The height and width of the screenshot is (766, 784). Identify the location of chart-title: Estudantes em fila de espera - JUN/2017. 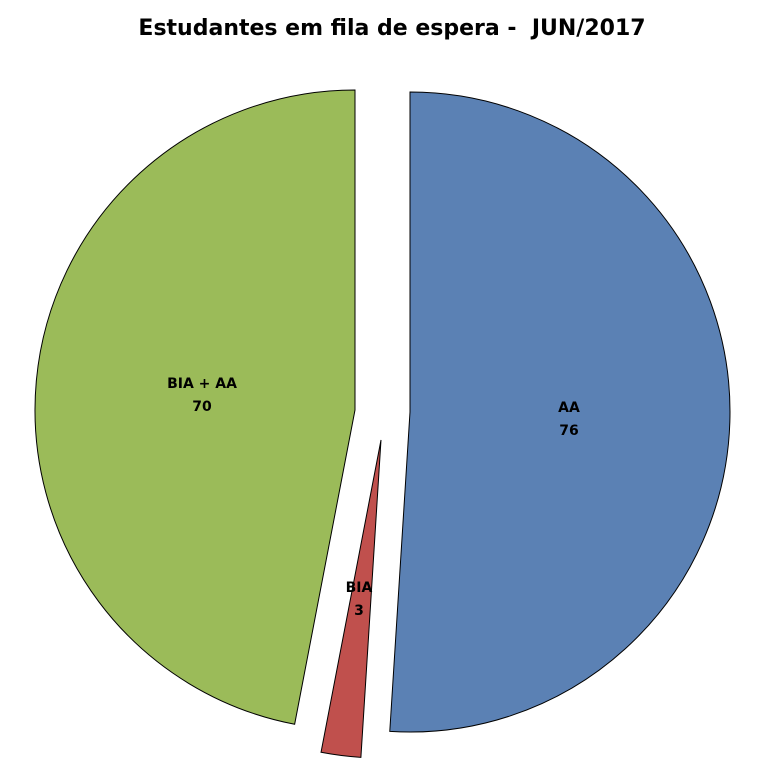
(392, 28).